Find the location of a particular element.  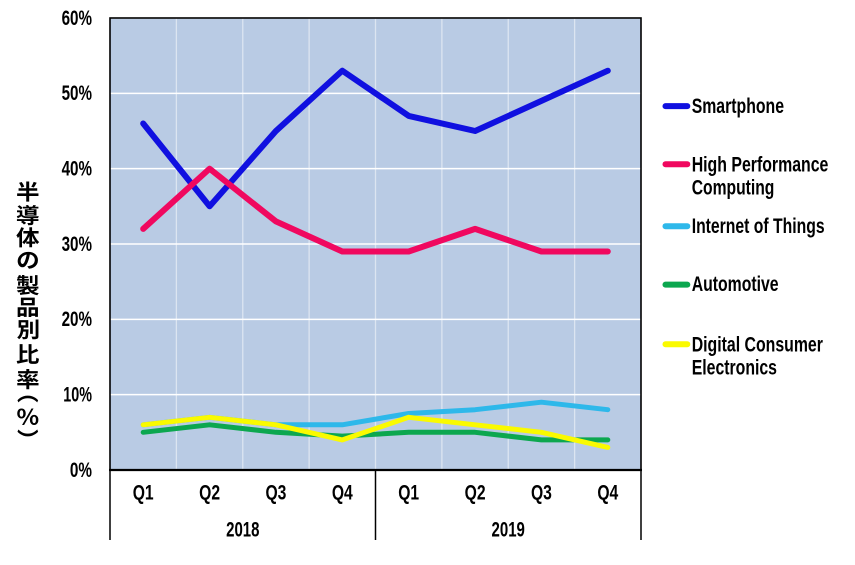

svg-text: 30% is located at coordinates (77, 244).